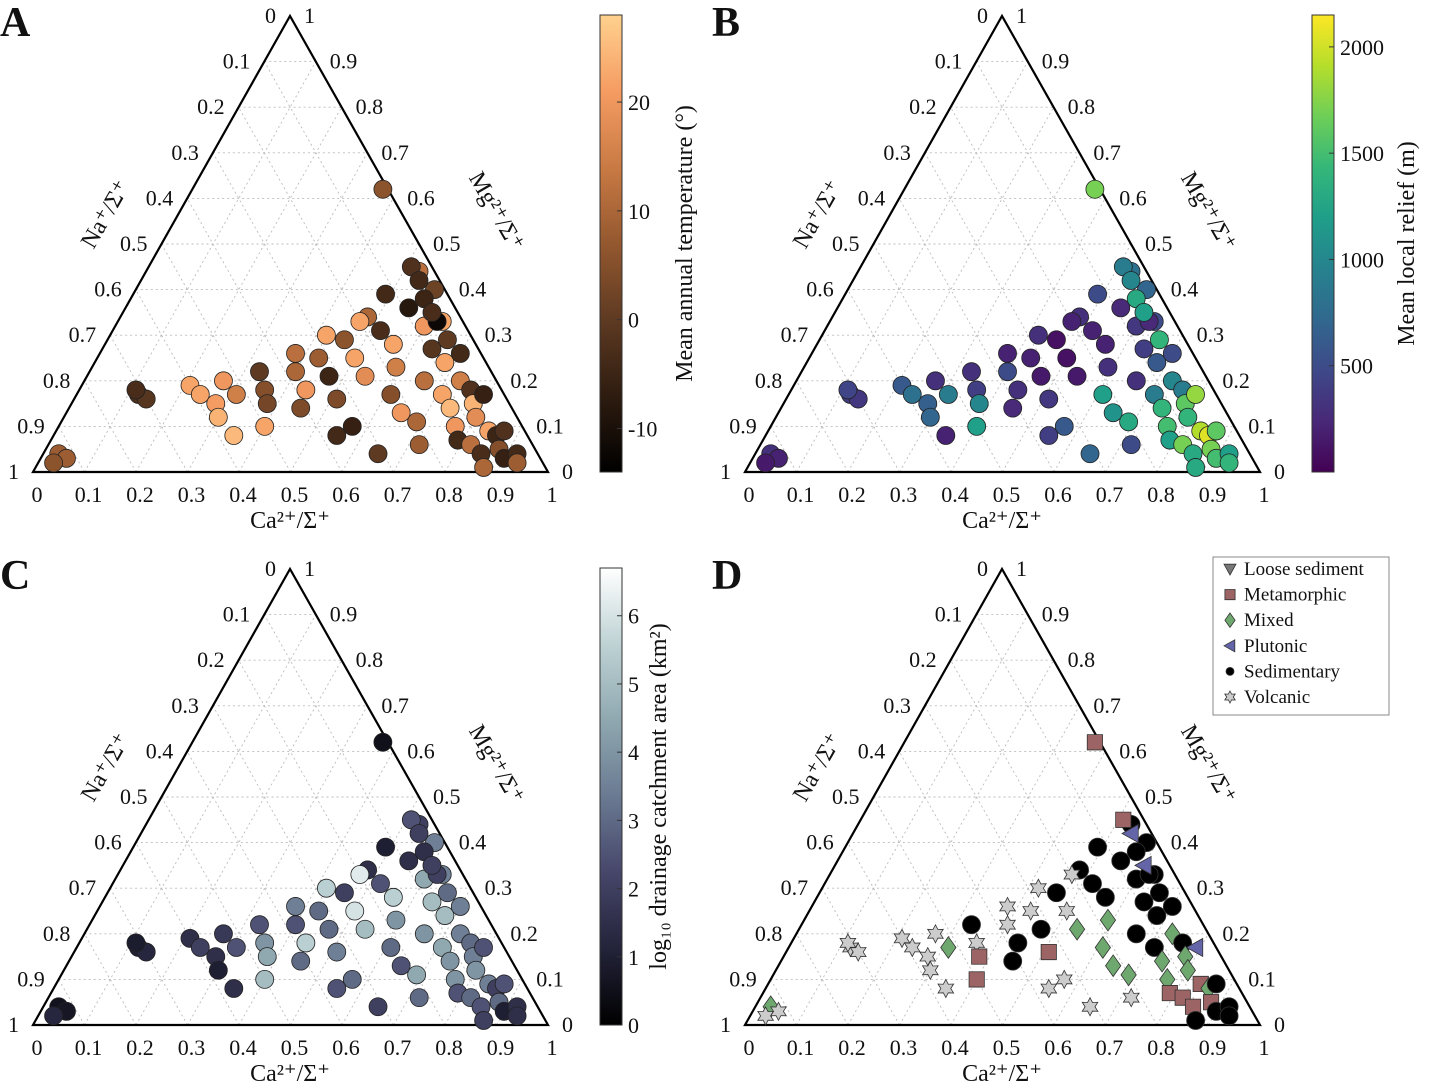  I want to click on bottom-tick-label: 0.4, so click(243, 494).